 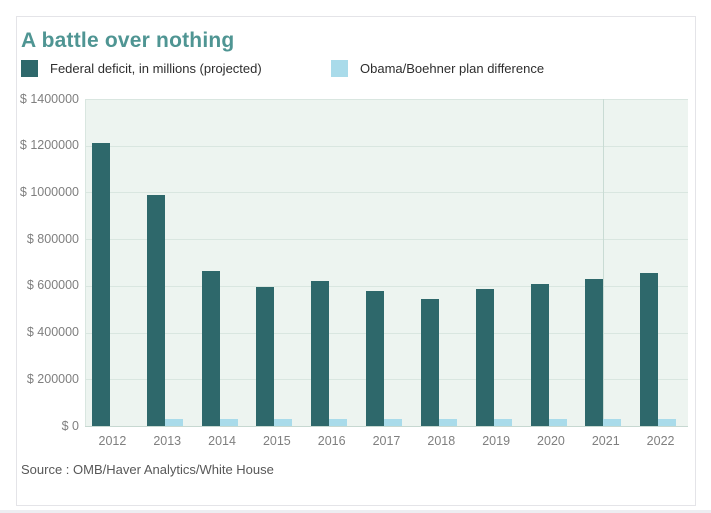 I want to click on x-tick-label-2013: 2013, so click(x=167, y=441).